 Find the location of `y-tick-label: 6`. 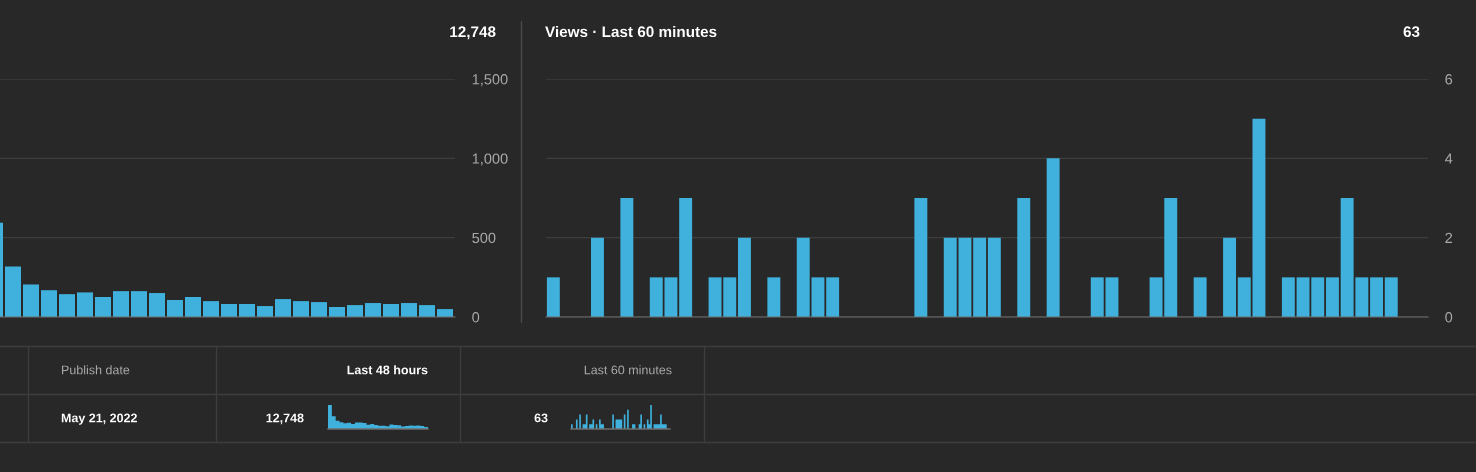

y-tick-label: 6 is located at coordinates (1449, 79).